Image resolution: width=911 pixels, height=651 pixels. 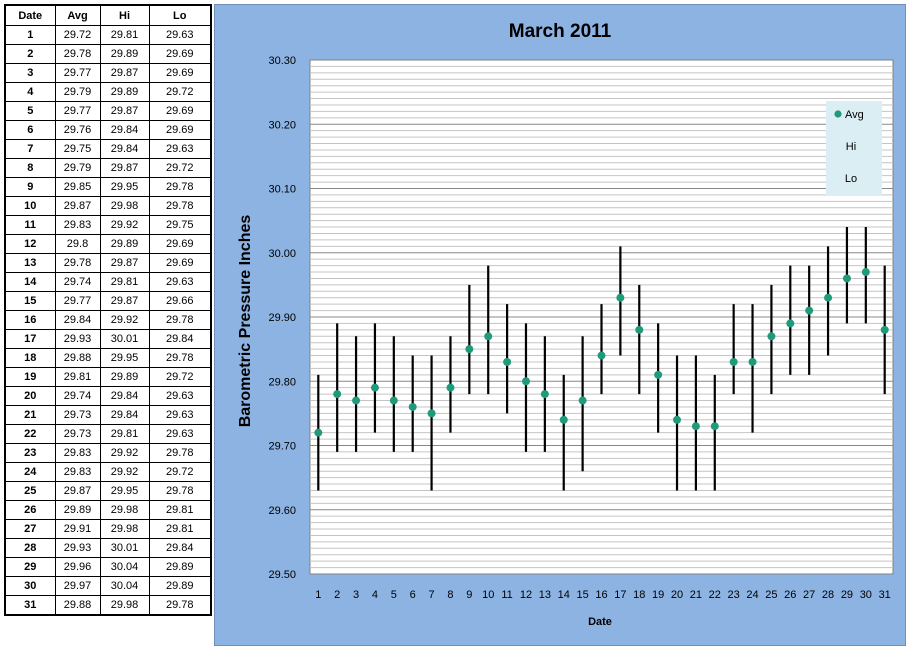 What do you see at coordinates (30, 472) in the screenshot?
I see `cell-date: 24` at bounding box center [30, 472].